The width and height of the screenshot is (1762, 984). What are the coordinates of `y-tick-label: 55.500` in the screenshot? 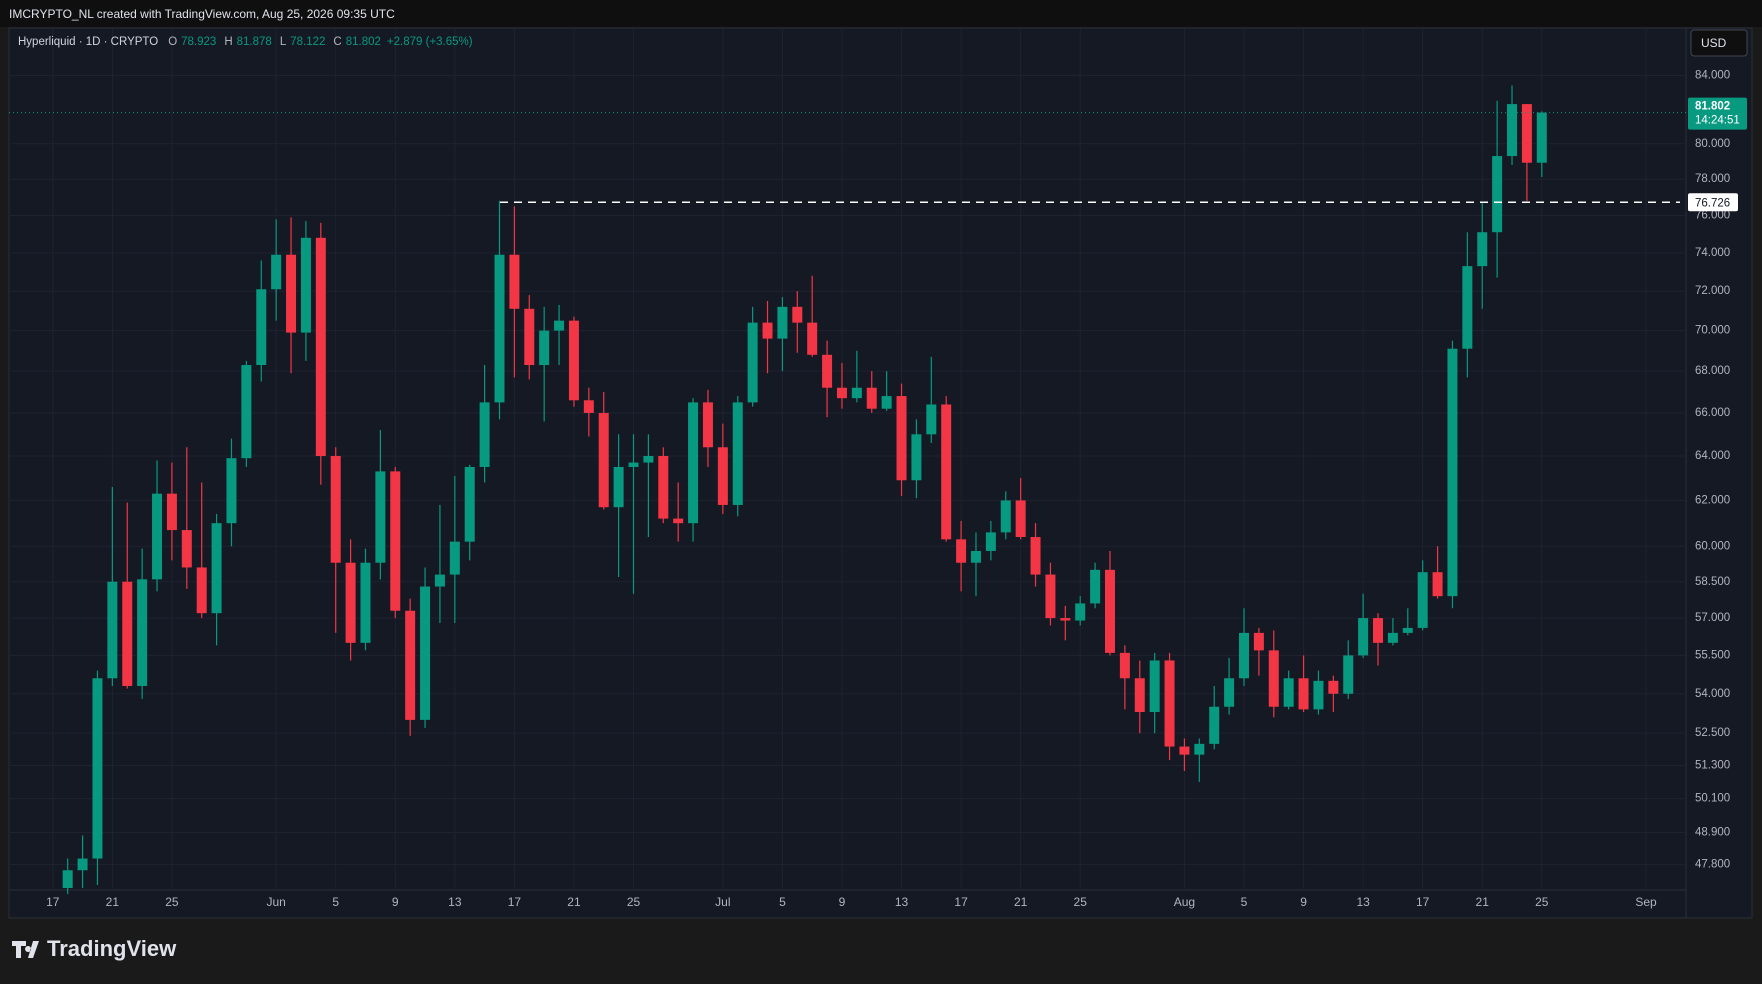 It's located at (1712, 655).